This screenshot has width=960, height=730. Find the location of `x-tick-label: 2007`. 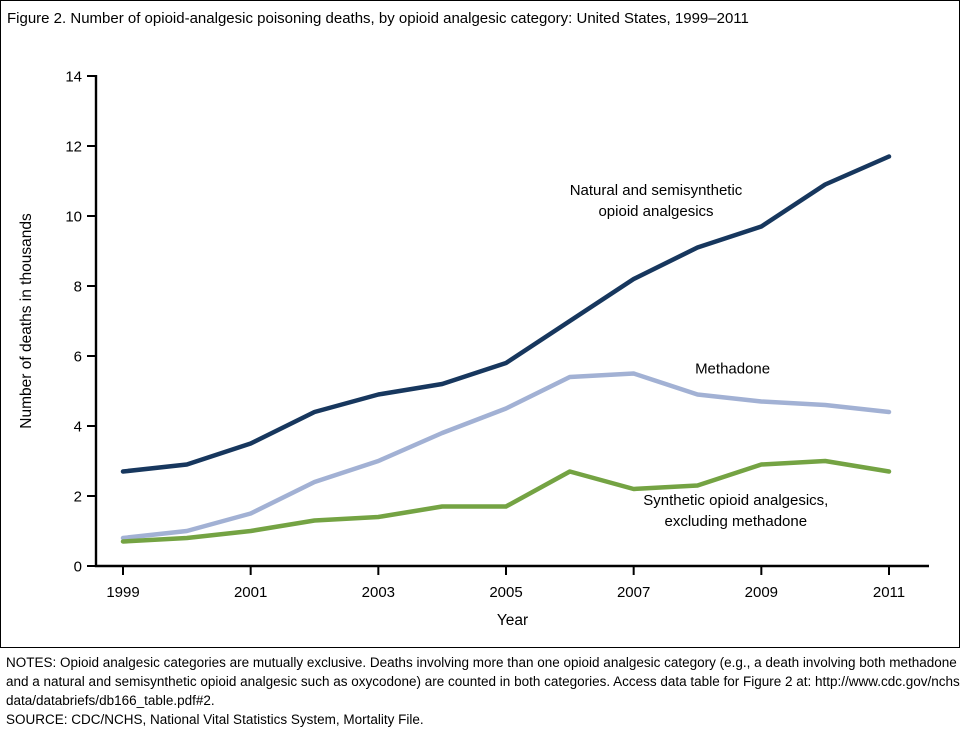

x-tick-label: 2007 is located at coordinates (633, 592).